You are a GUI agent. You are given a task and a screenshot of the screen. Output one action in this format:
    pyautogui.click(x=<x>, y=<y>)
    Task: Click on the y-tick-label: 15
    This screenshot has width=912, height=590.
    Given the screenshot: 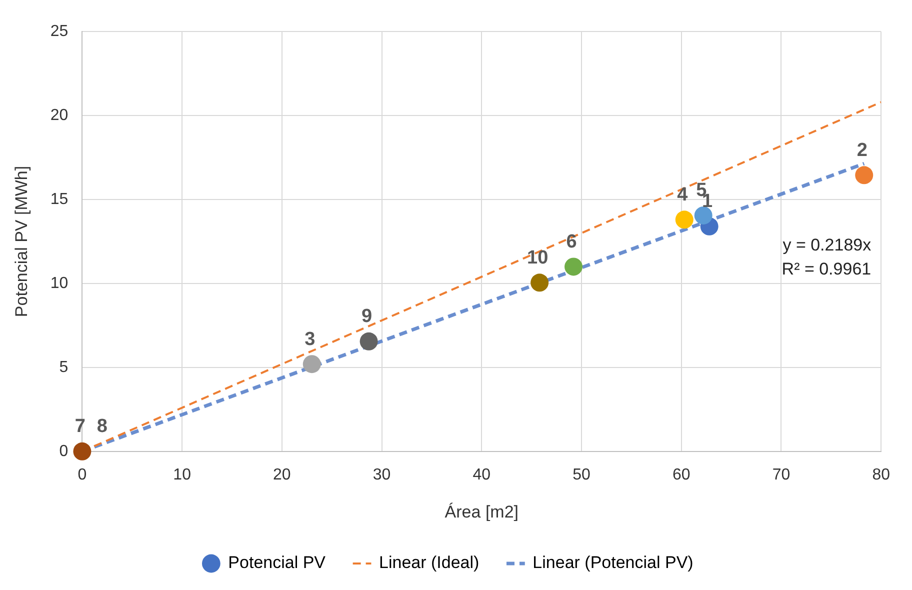 What is the action you would take?
    pyautogui.click(x=59, y=199)
    